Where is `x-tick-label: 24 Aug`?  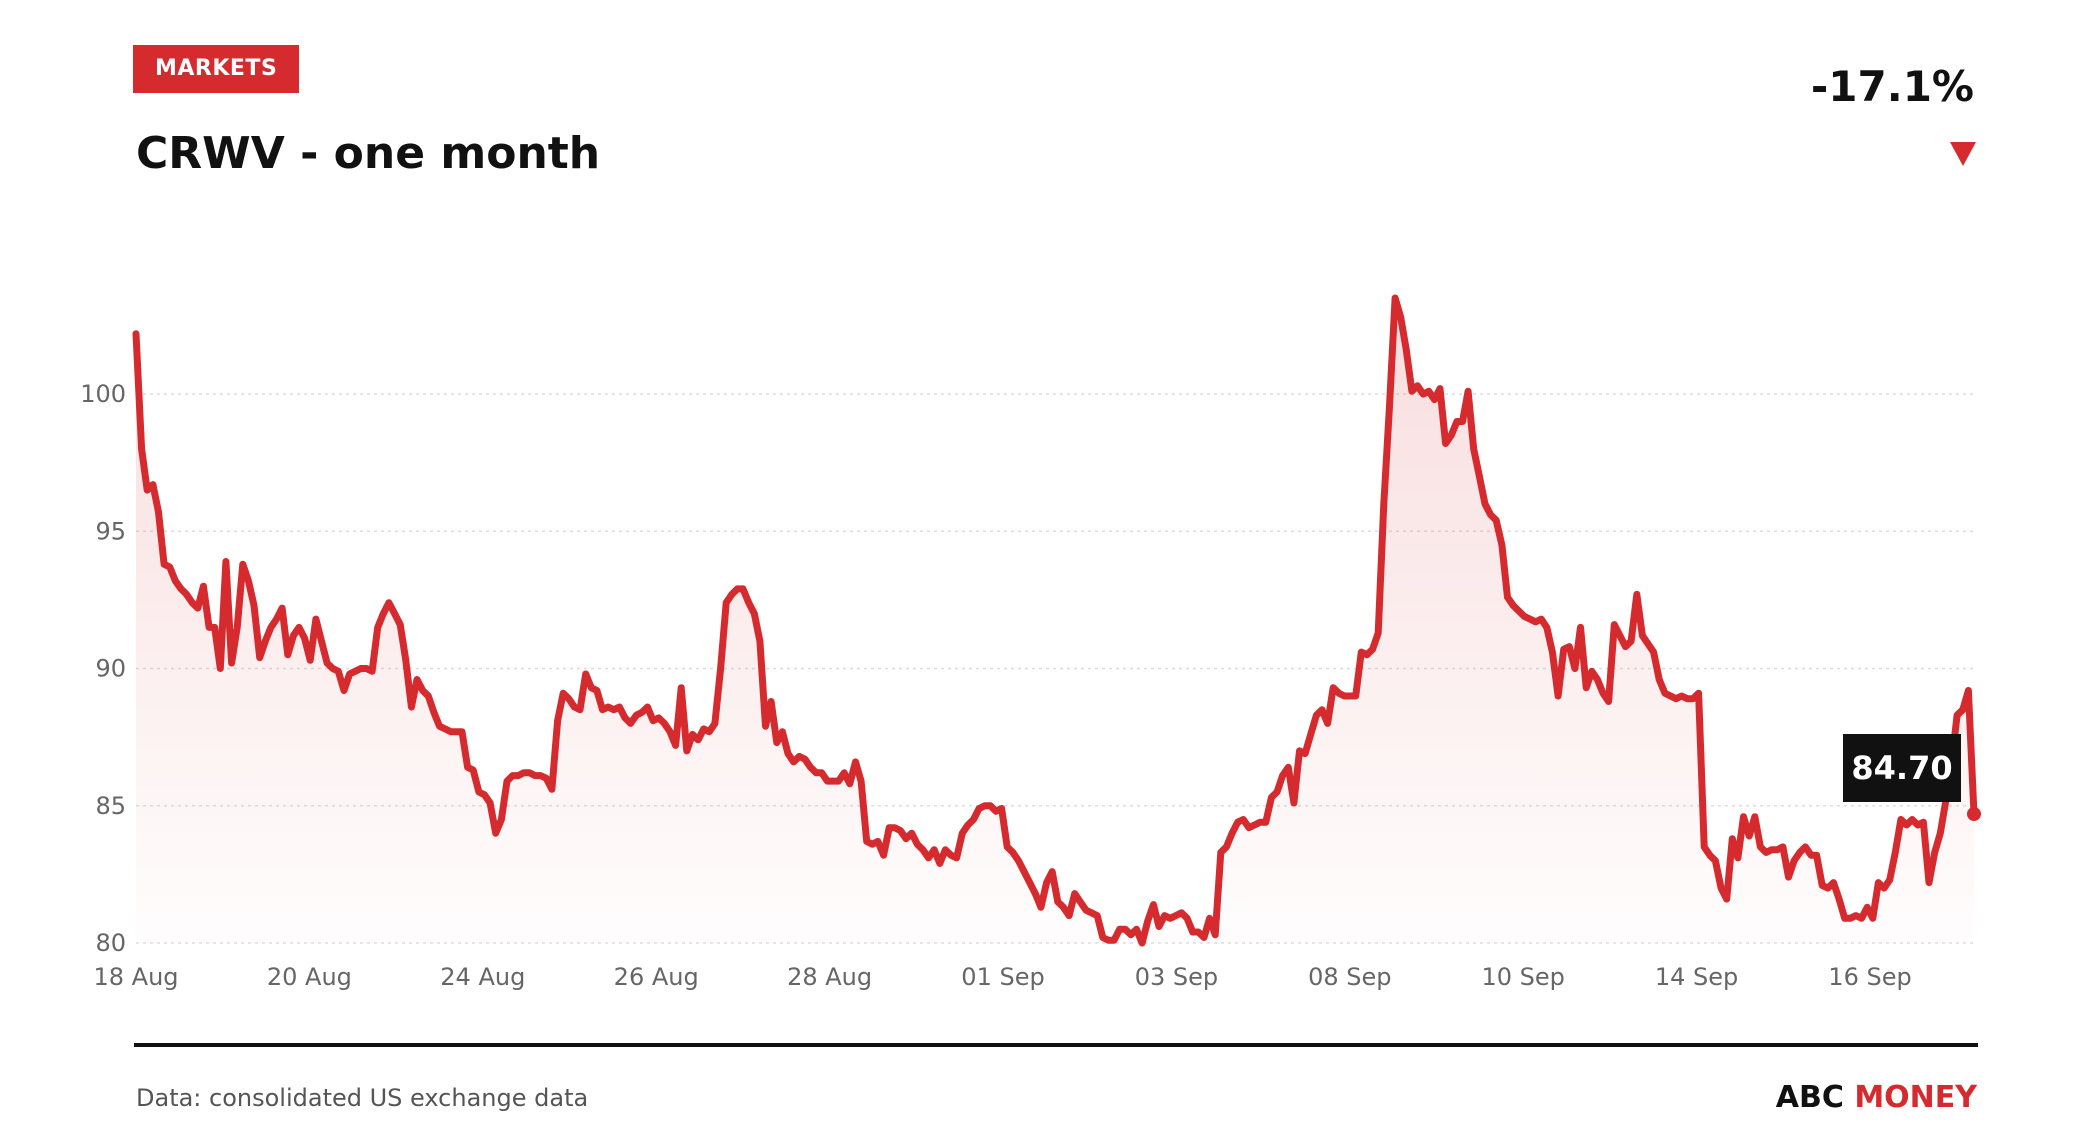
x-tick-label: 24 Aug is located at coordinates (482, 977).